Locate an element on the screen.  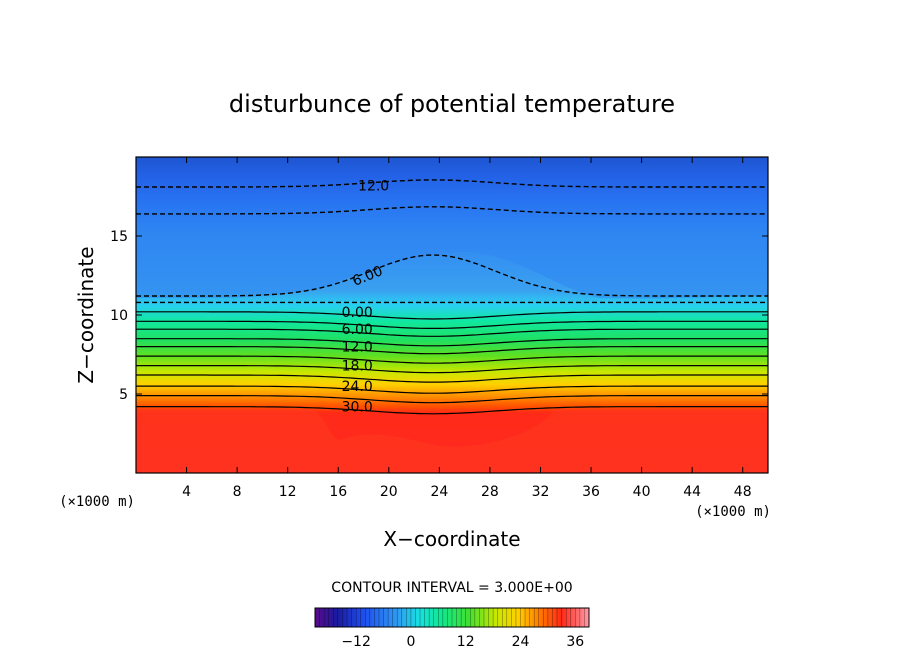
x-tick-label: 36 is located at coordinates (591, 492).